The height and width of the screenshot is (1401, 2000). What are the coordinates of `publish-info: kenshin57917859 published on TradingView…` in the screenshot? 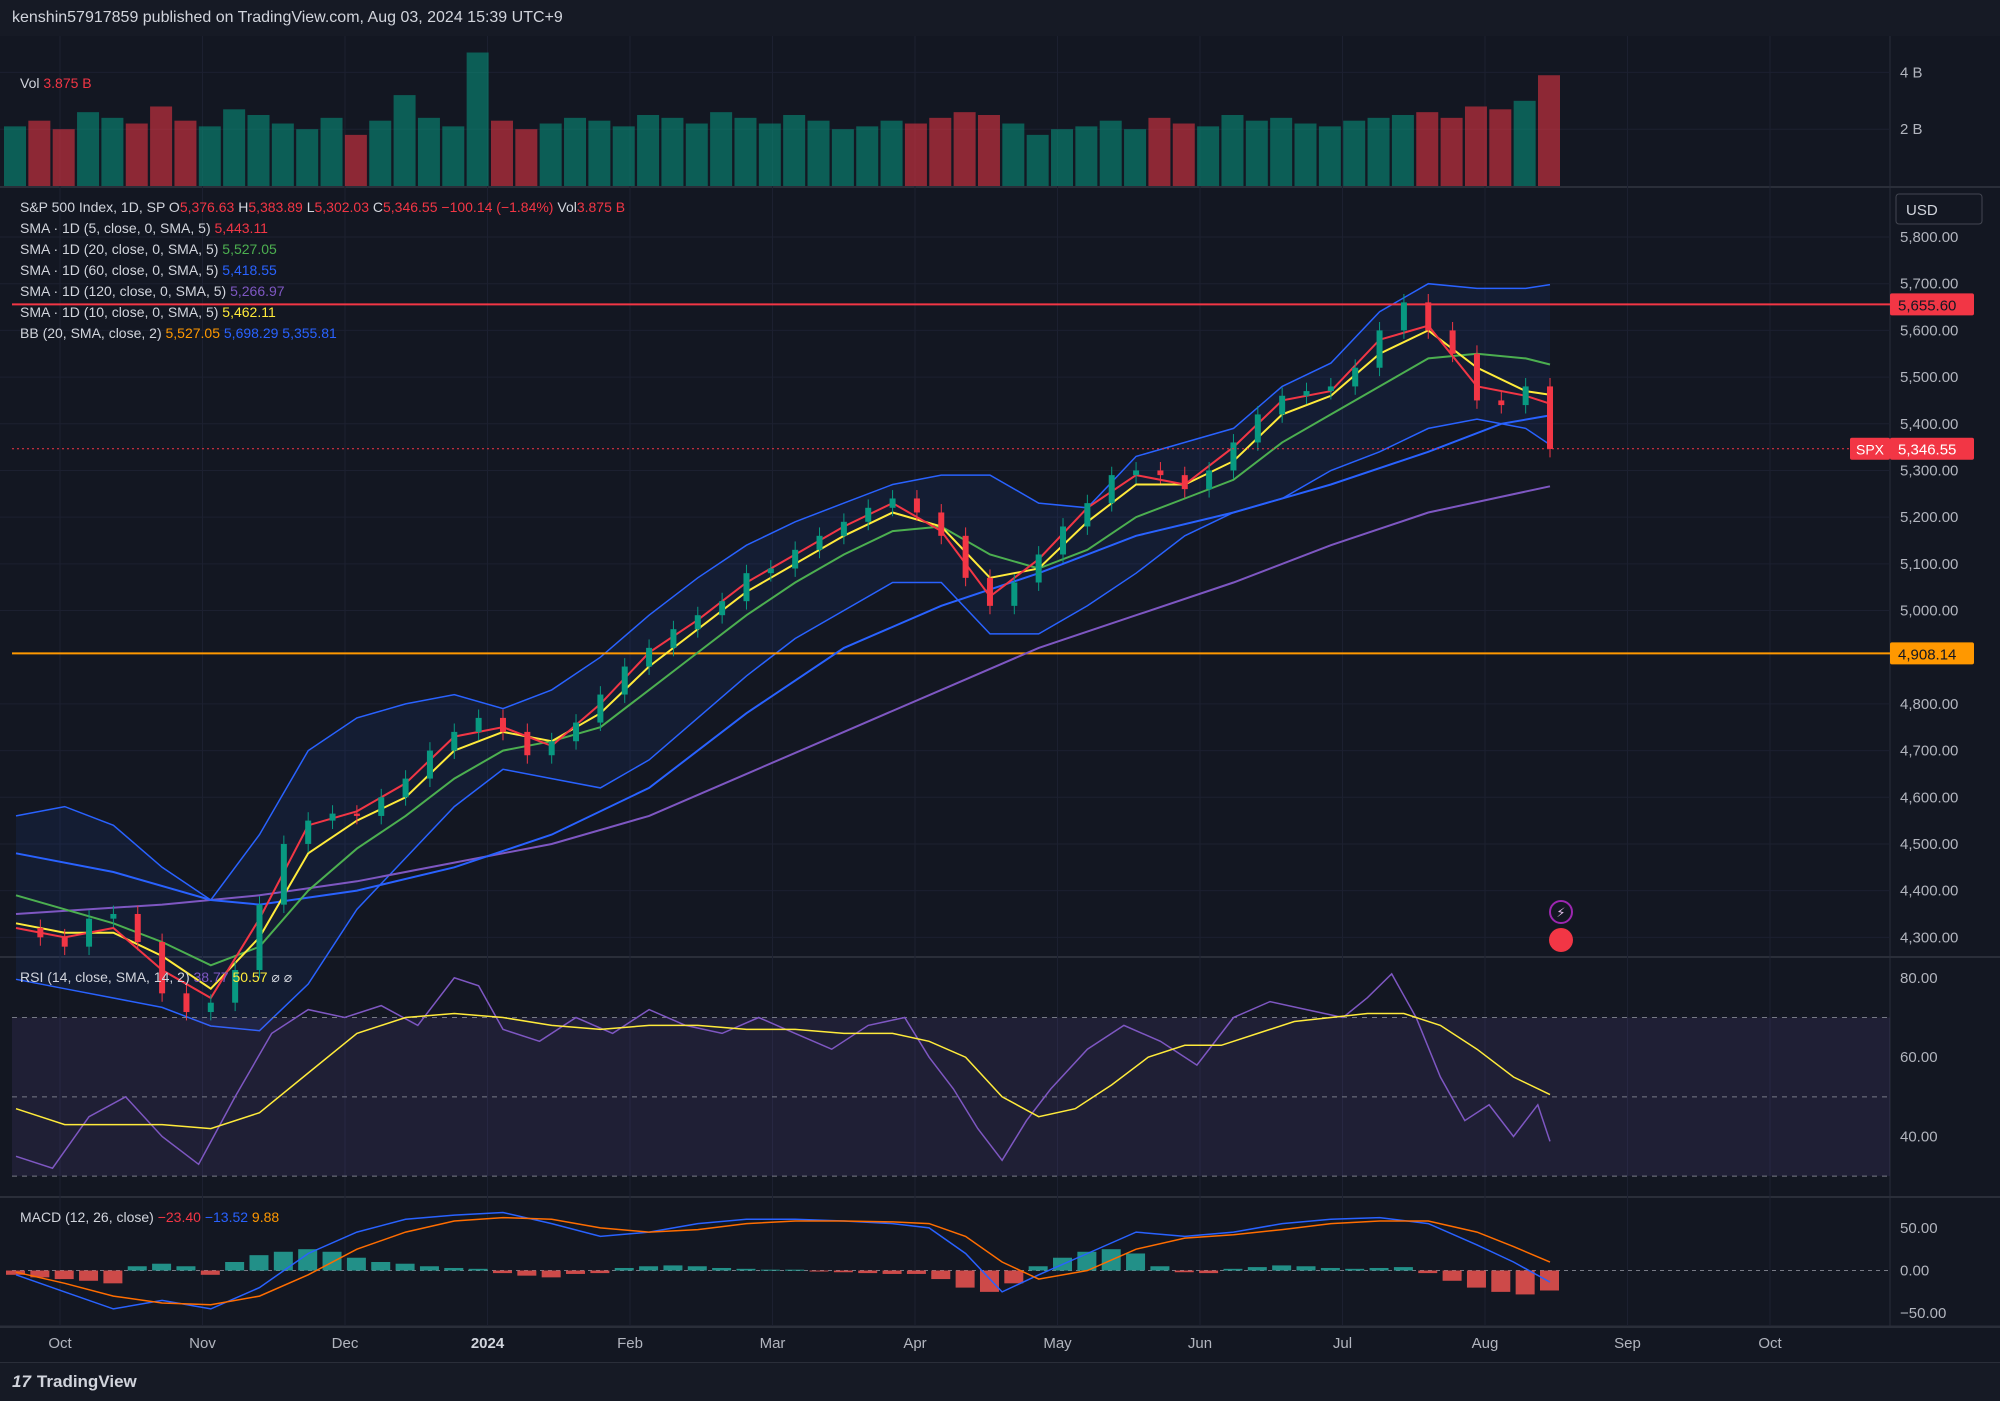 It's located at (287, 17).